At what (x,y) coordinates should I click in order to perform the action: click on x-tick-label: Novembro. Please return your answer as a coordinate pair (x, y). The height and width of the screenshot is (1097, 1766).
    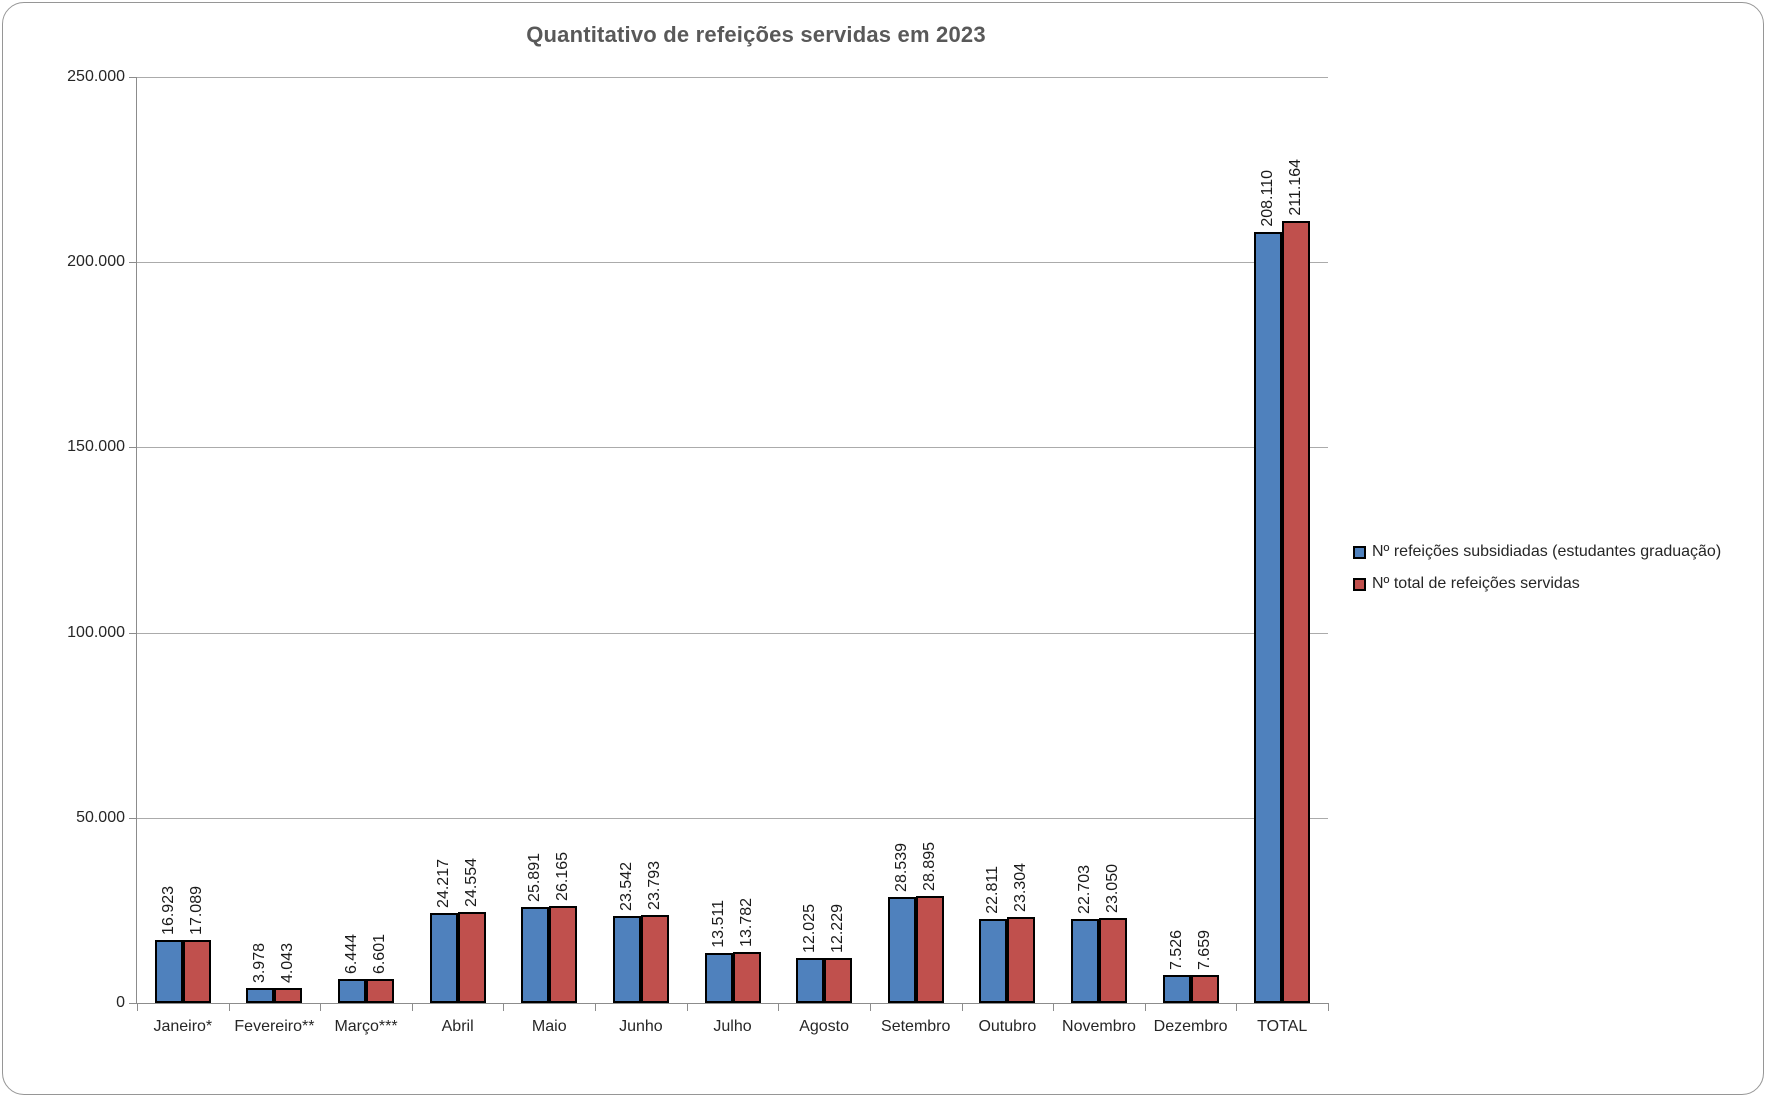
    Looking at the image, I should click on (1099, 1026).